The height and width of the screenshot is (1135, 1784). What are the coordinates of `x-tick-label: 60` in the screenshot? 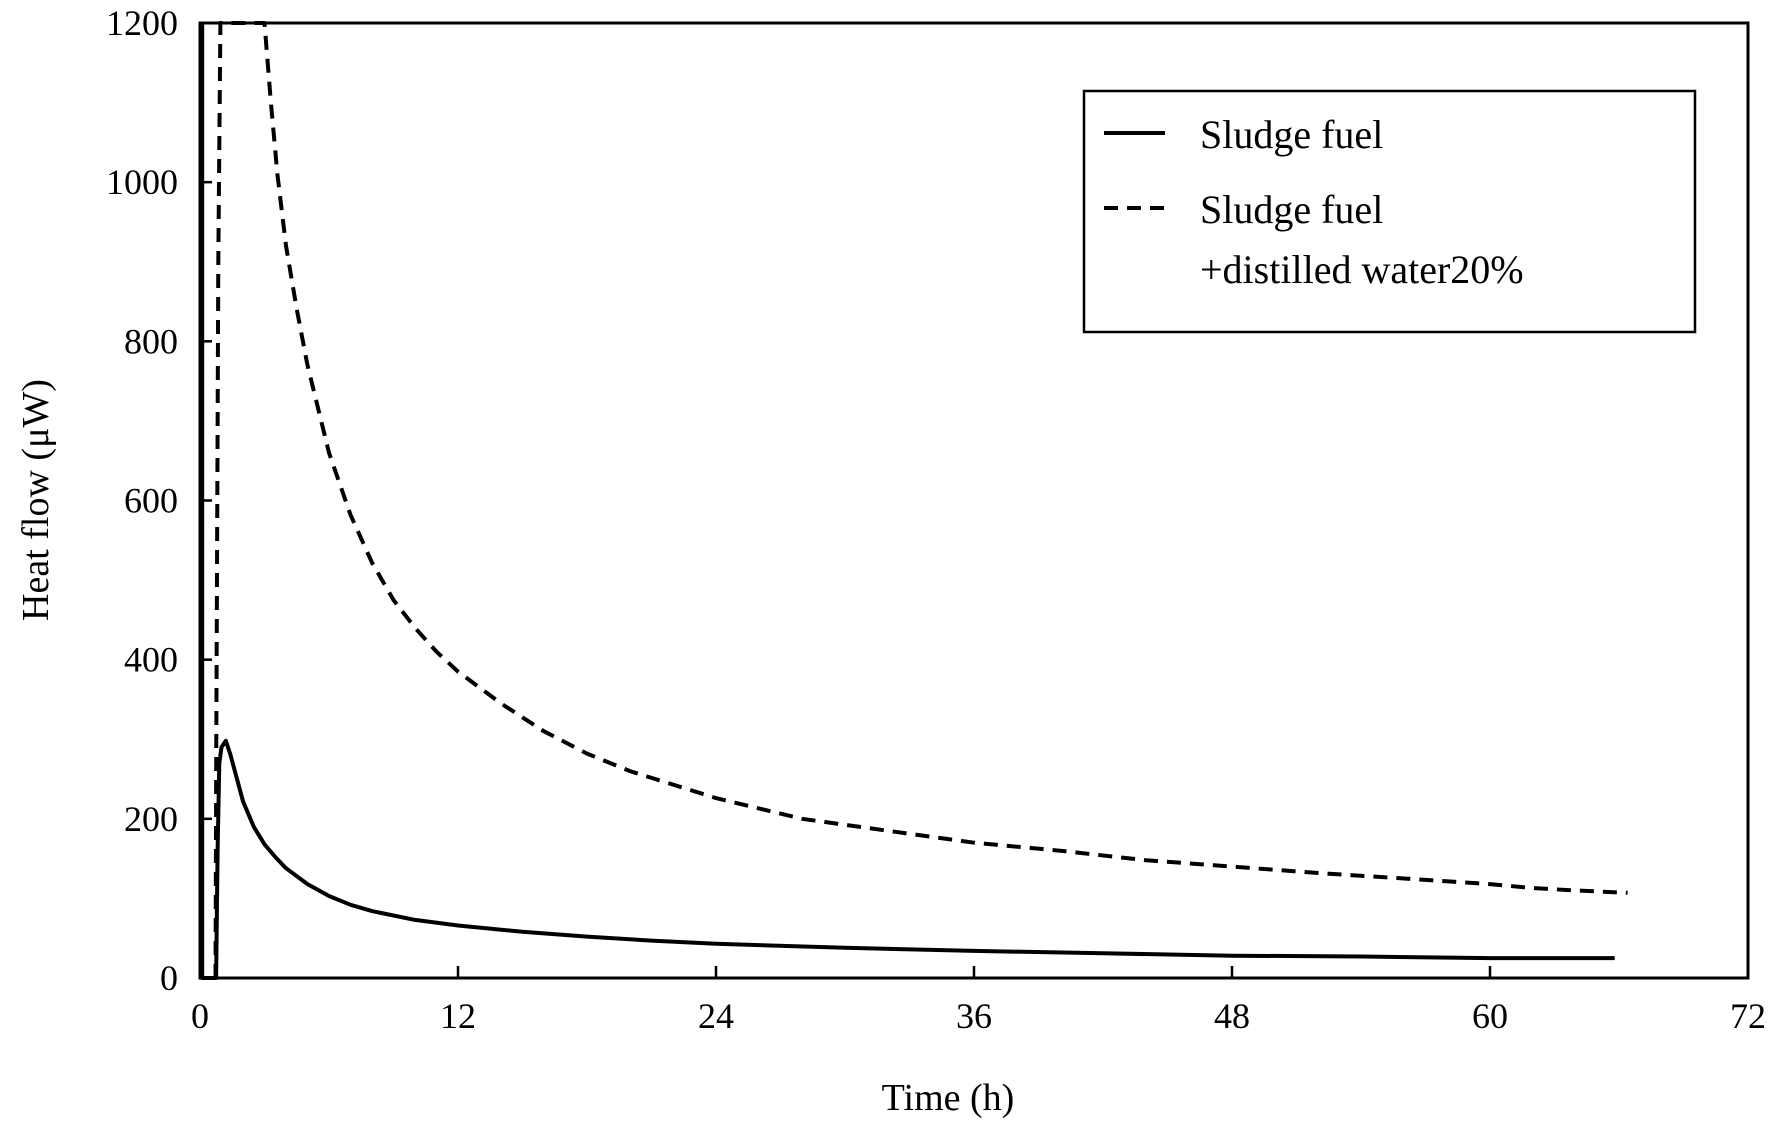 It's located at (1490, 1016).